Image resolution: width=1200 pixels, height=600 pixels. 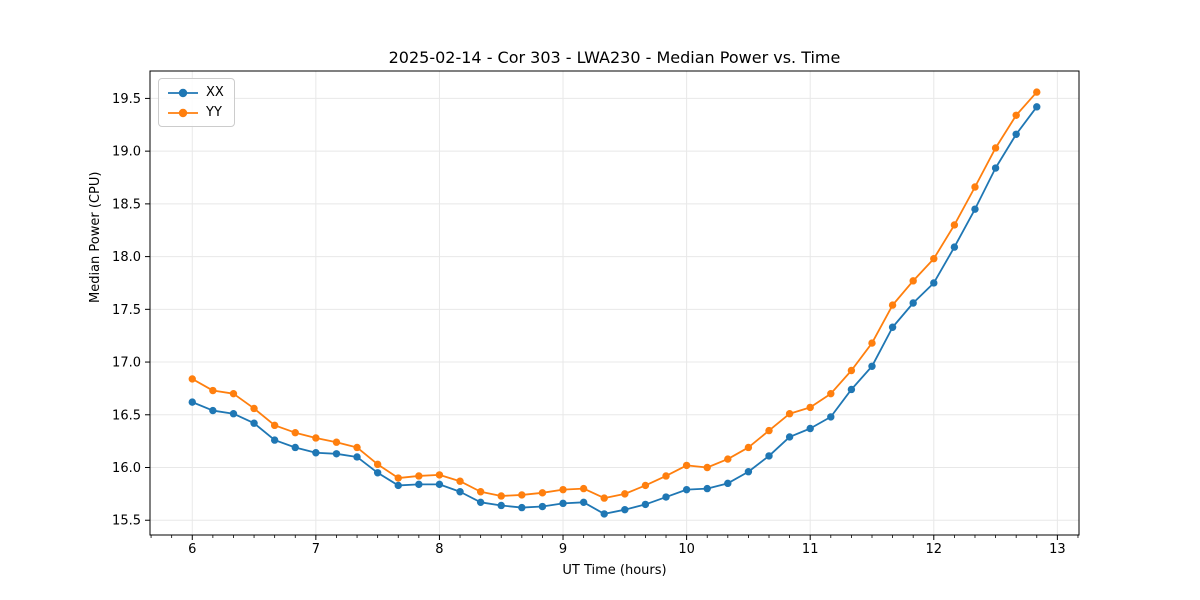 I want to click on legend-label: XX, so click(x=215, y=92).